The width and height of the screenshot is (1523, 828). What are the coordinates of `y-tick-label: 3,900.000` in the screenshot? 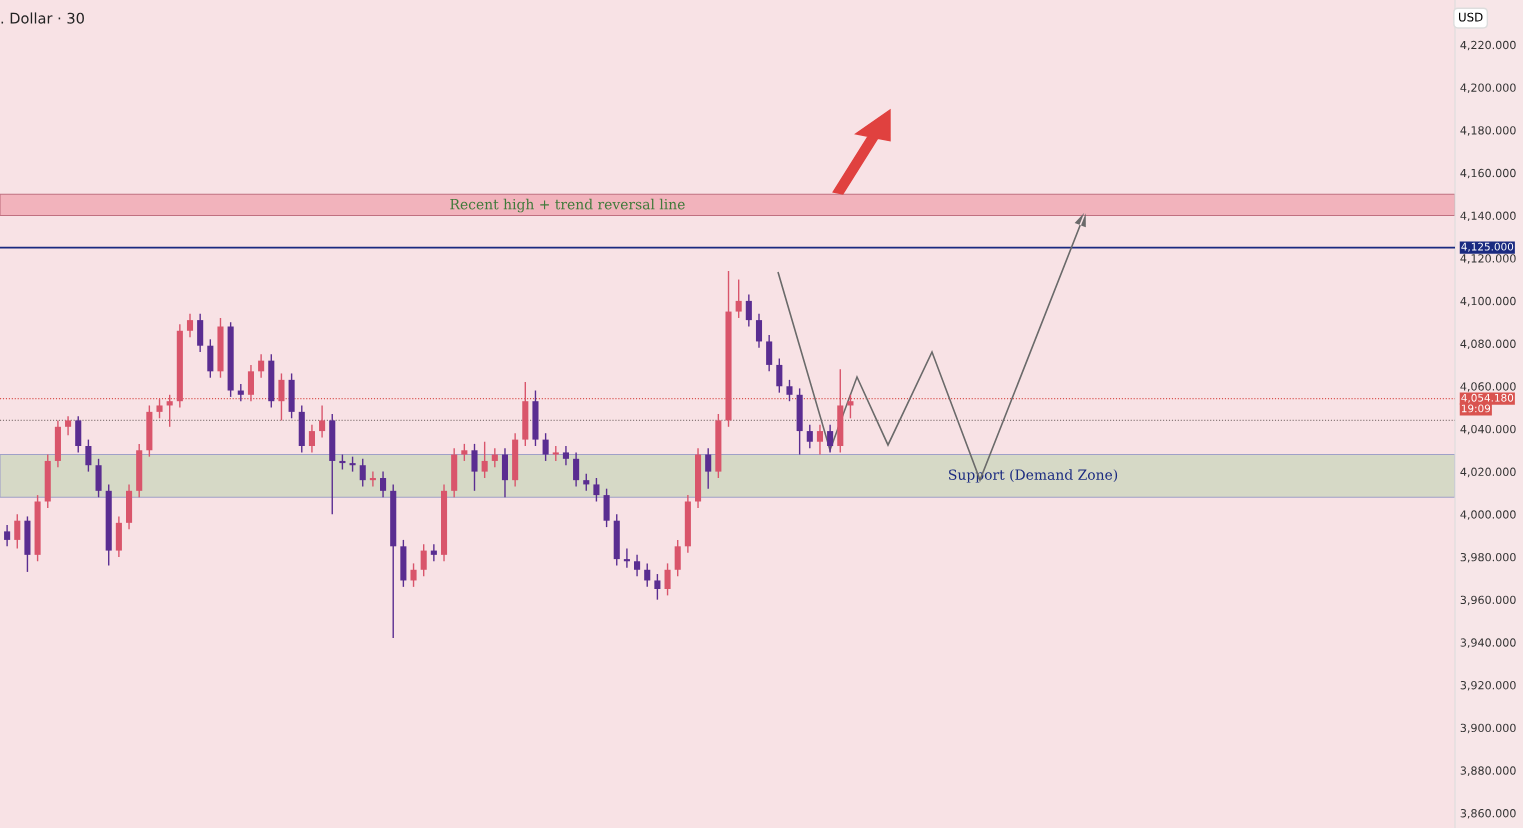 It's located at (1488, 728).